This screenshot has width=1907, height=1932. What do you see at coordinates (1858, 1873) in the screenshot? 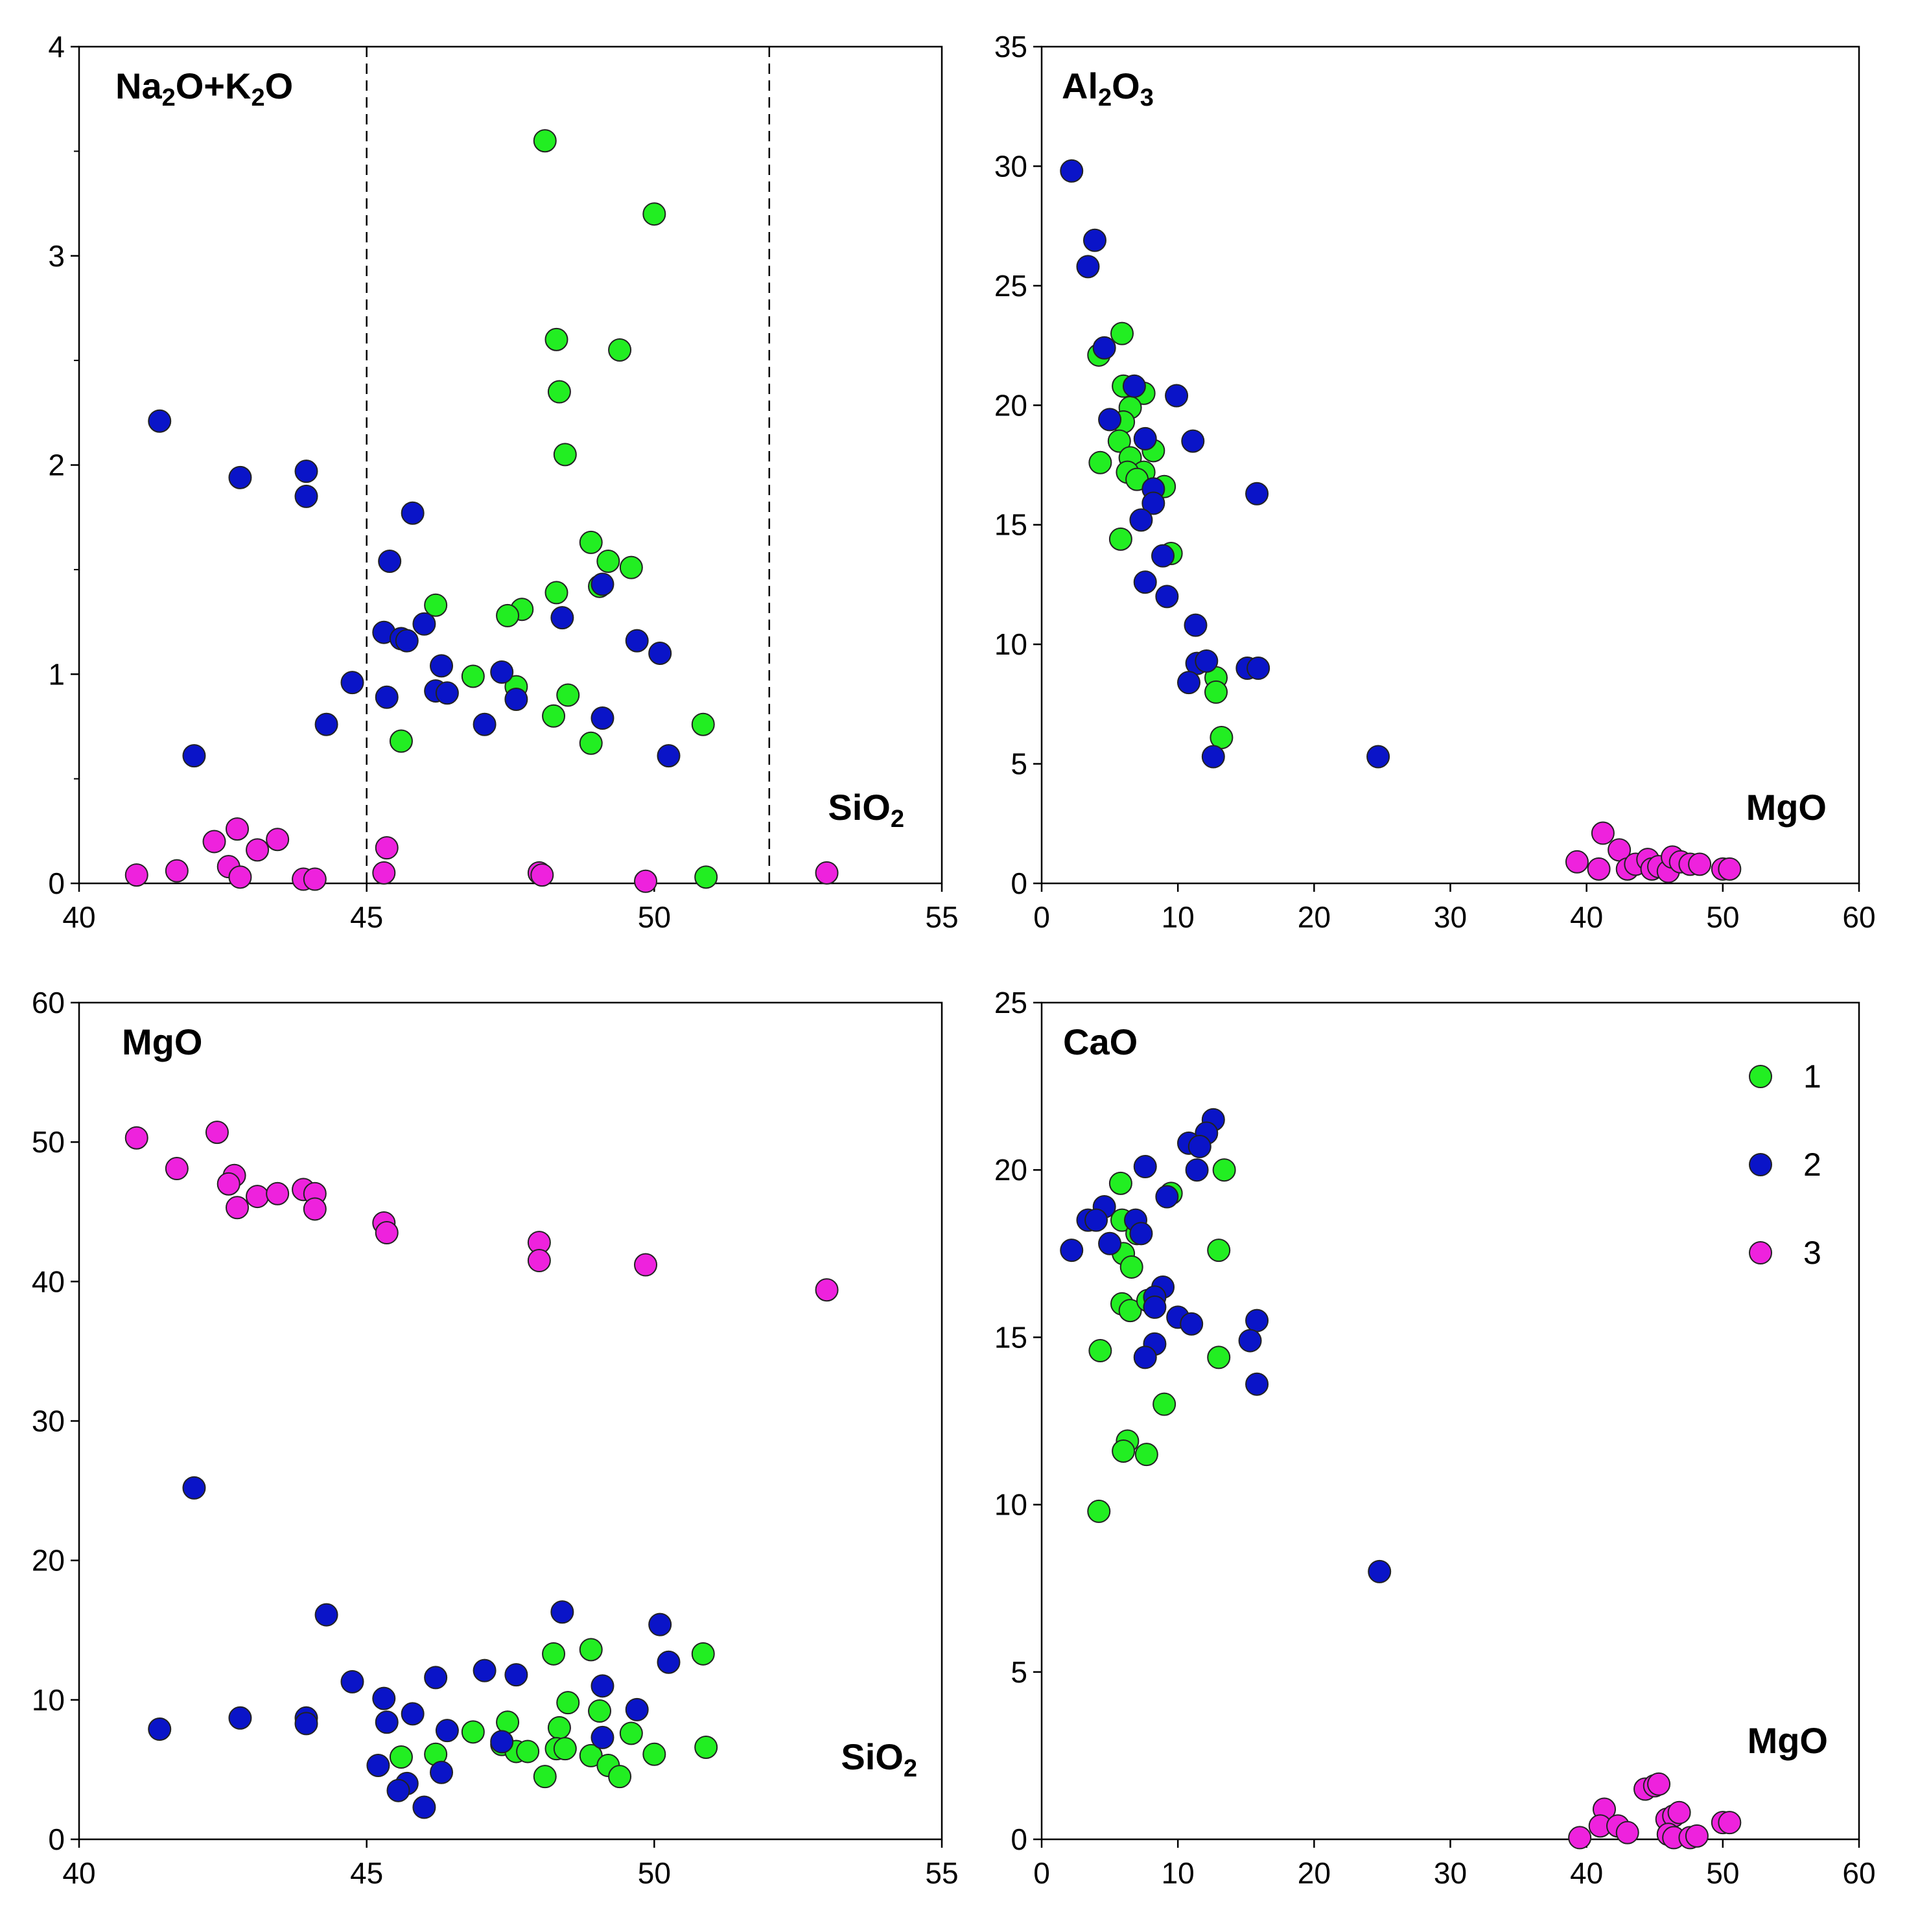
I see `x-tick-label: 60` at bounding box center [1858, 1873].